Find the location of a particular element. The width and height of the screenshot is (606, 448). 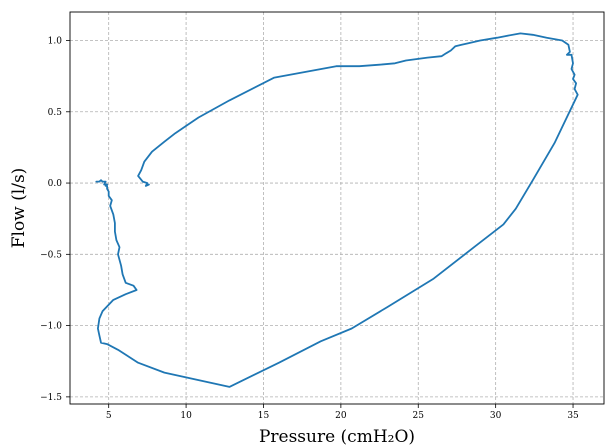

x-tick-label: 15 is located at coordinates (264, 416).